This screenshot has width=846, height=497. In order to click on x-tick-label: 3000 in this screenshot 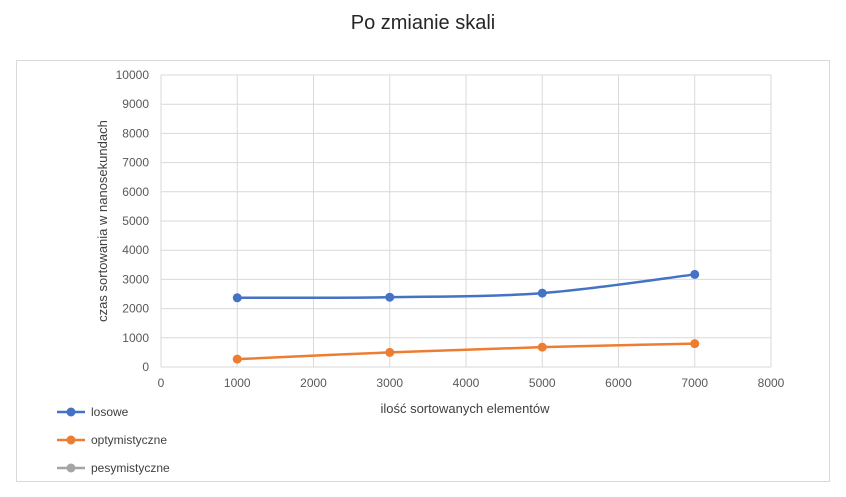, I will do `click(389, 383)`.